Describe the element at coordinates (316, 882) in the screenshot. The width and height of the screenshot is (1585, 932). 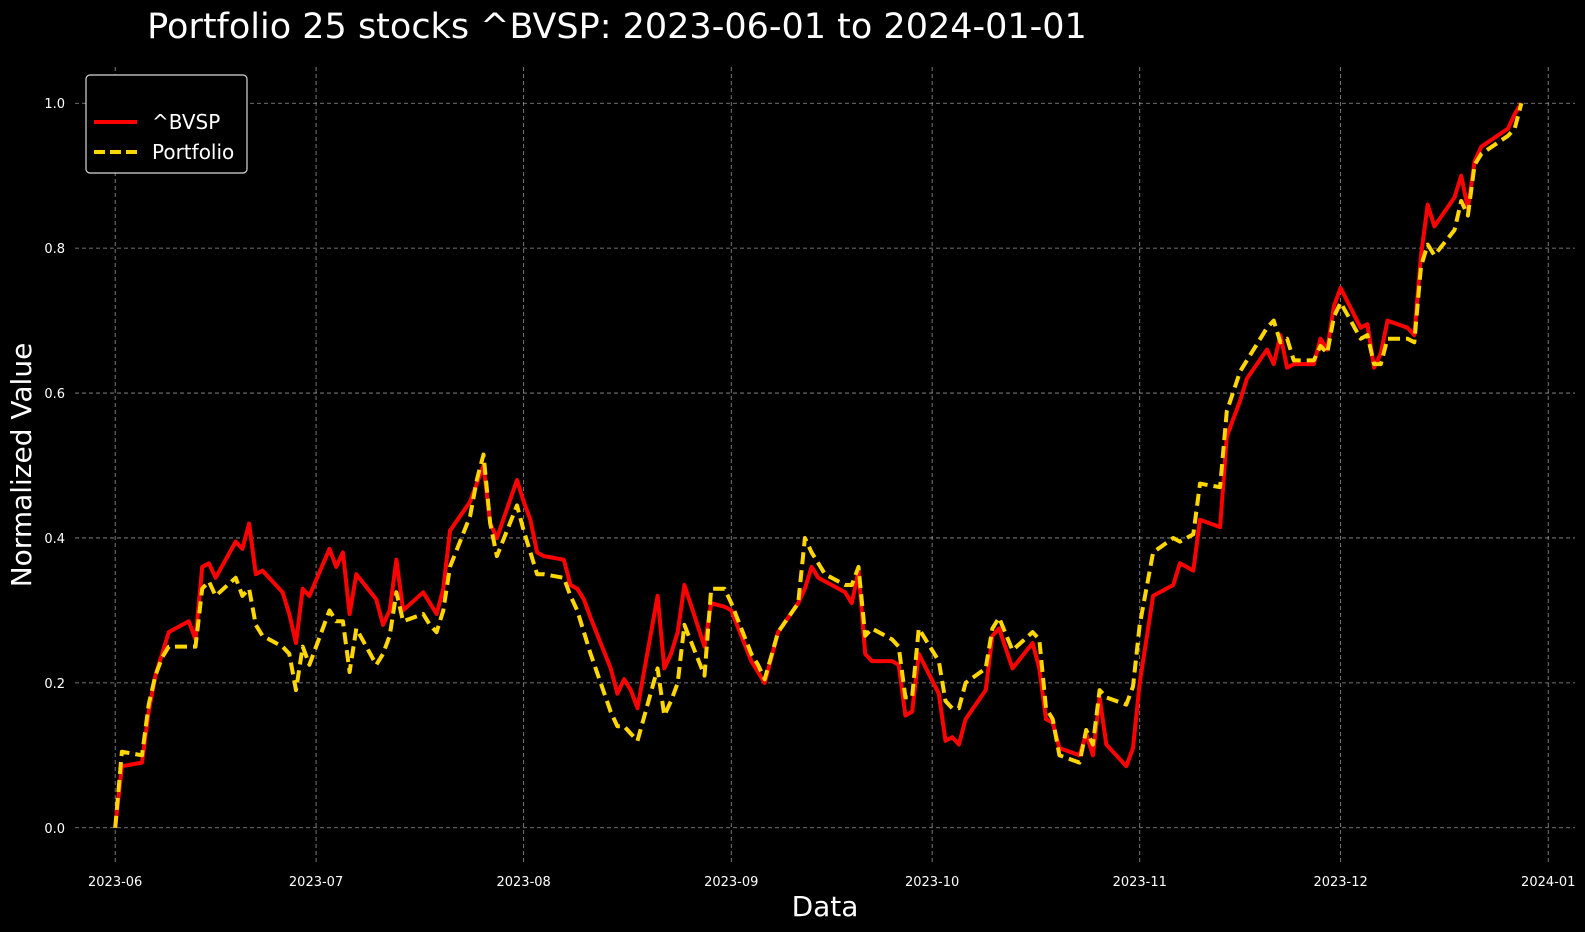
I see `x-tick-label: 2023-07` at that location.